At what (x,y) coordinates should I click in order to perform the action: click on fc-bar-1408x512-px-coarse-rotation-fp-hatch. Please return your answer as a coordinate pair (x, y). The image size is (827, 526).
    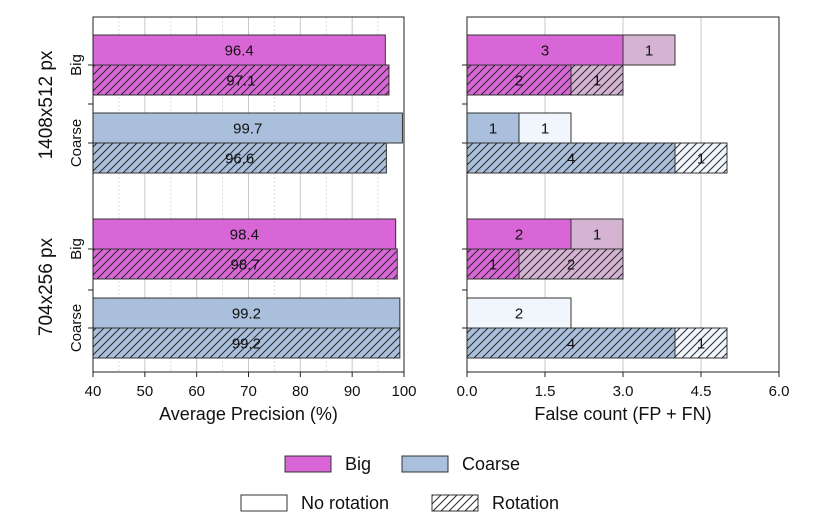
    Looking at the image, I should click on (571, 158).